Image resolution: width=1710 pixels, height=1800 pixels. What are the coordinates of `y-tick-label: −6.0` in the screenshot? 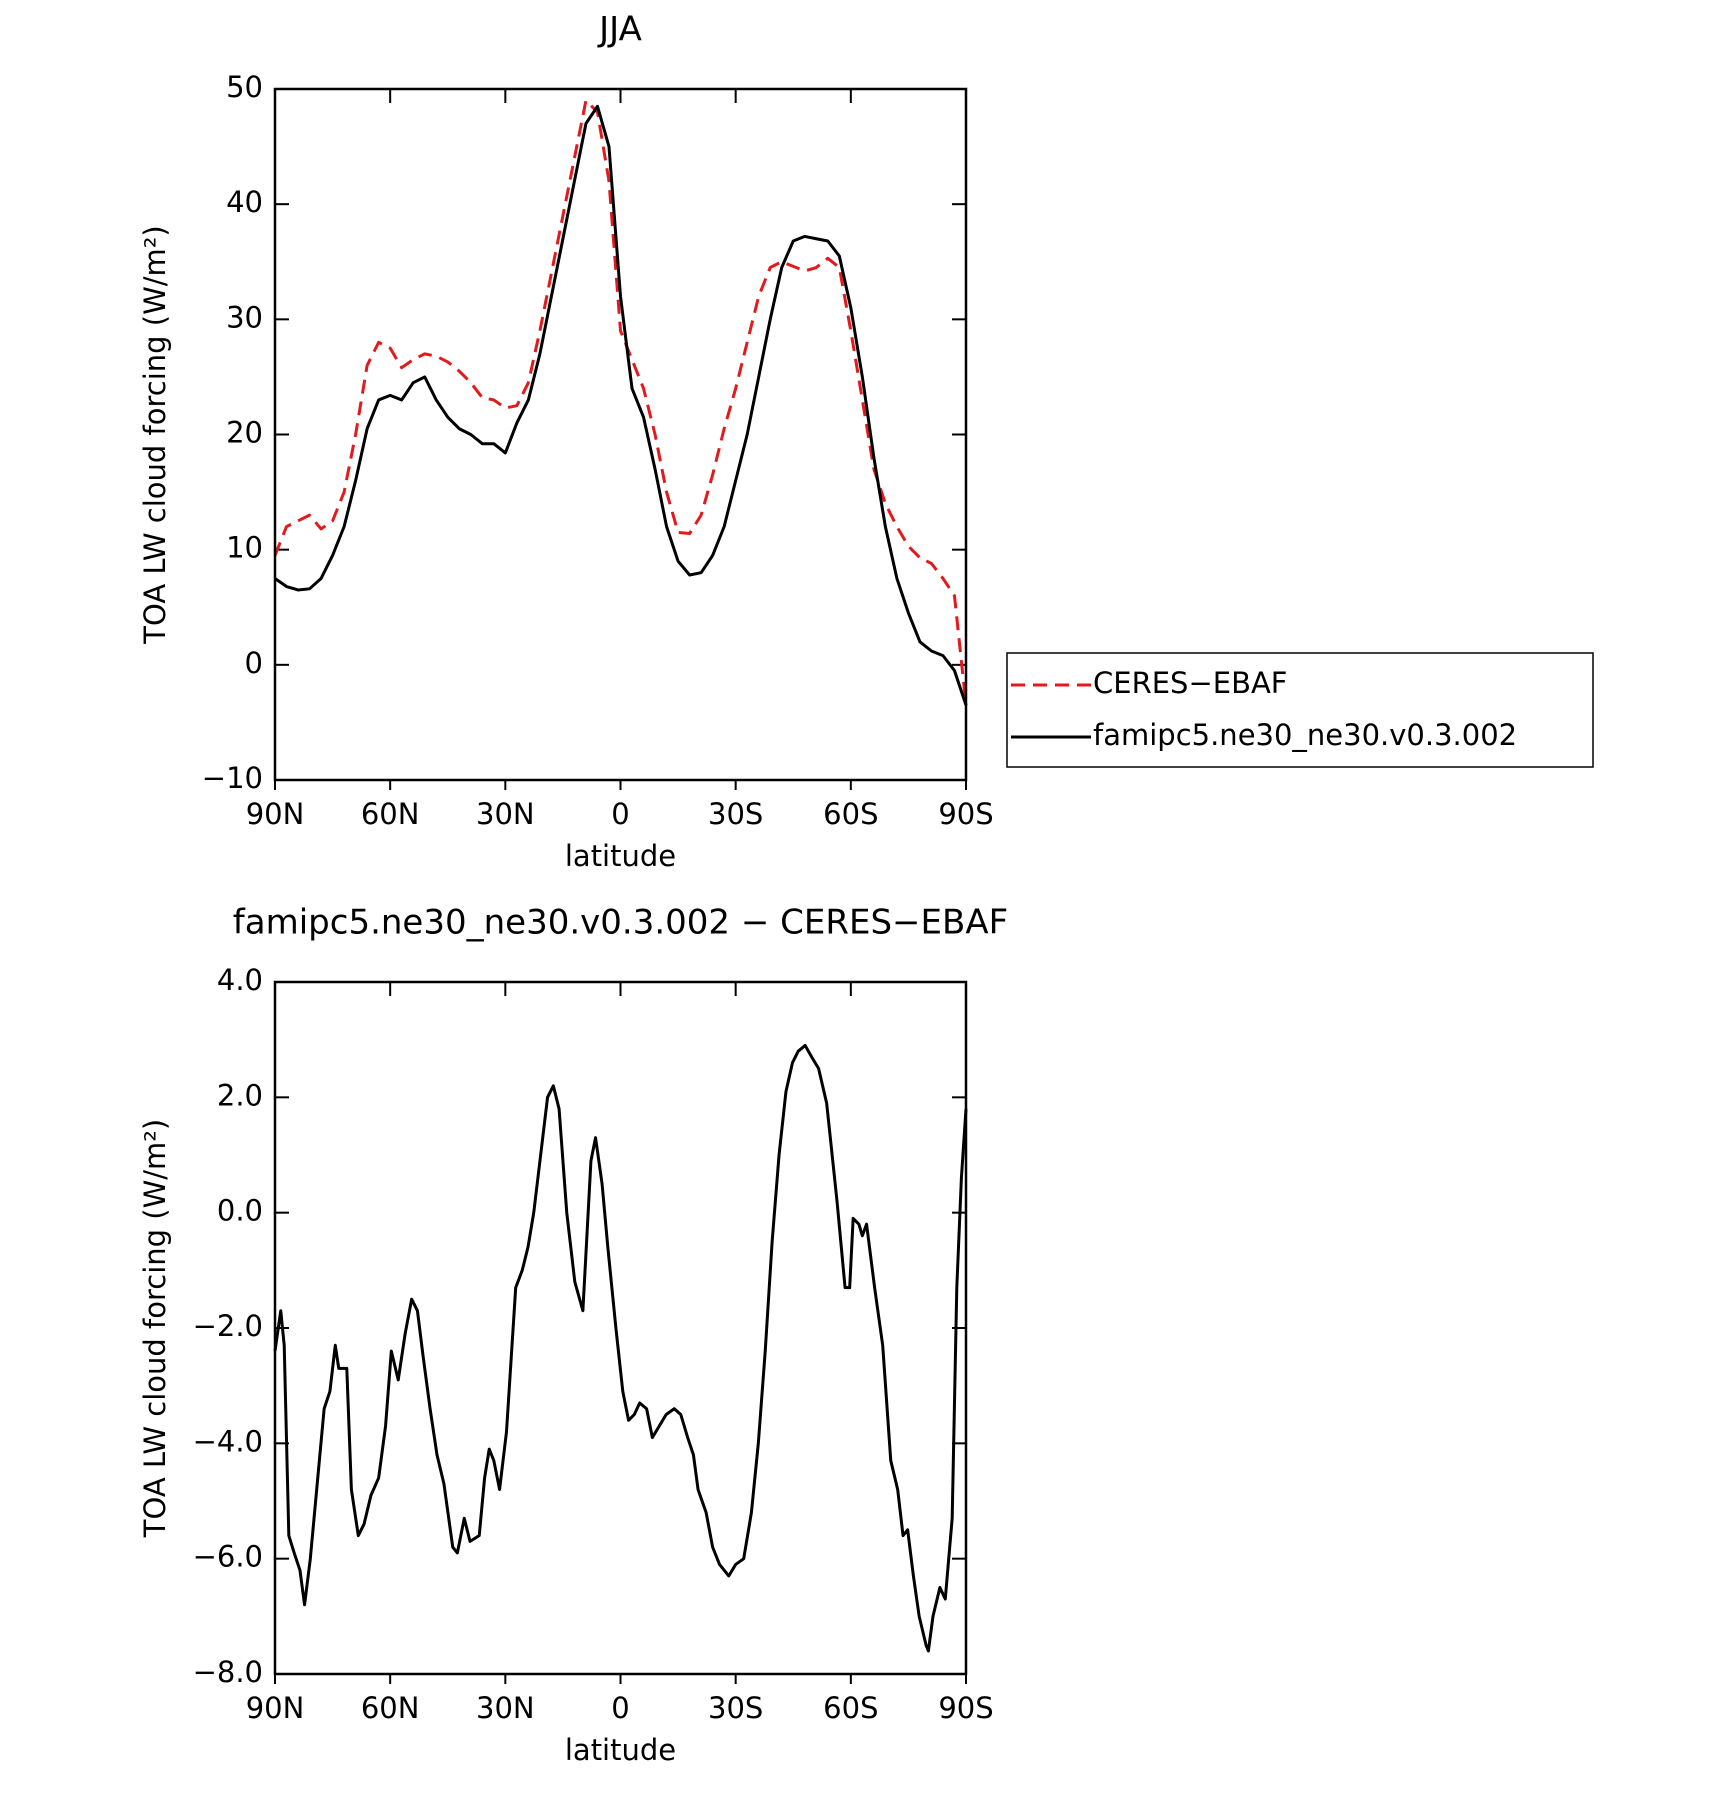 It's located at (228, 1557).